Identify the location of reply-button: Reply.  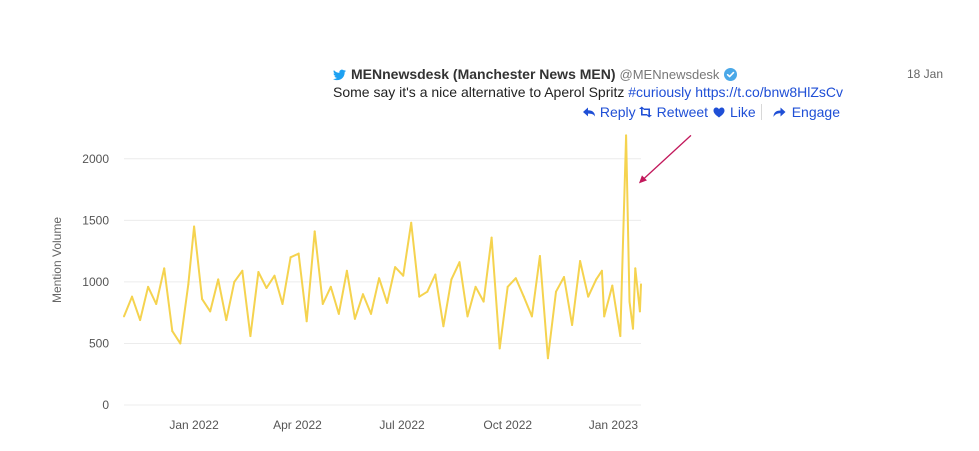
(609, 112).